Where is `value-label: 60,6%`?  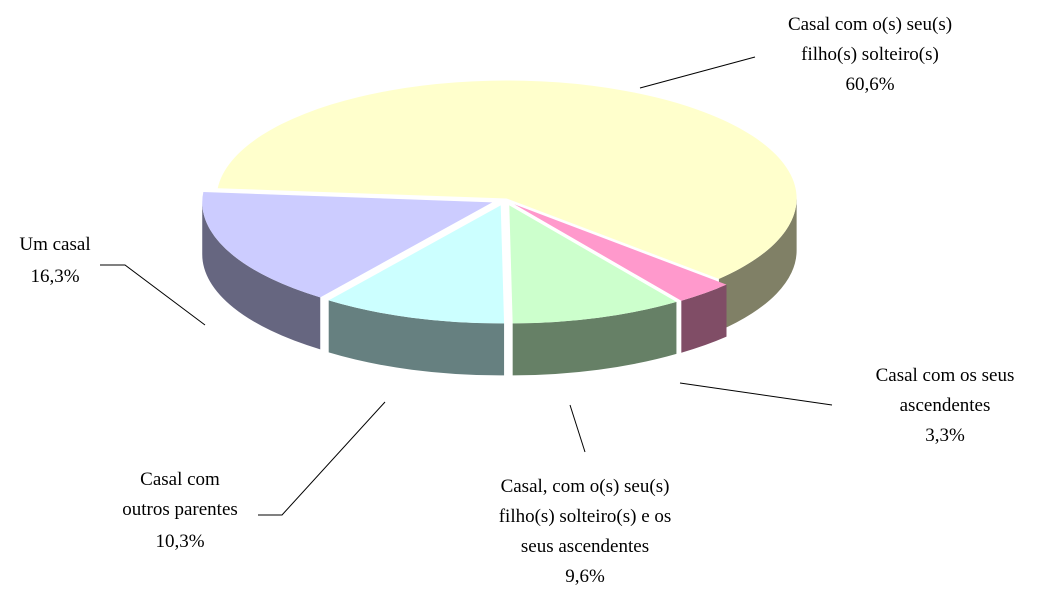 value-label: 60,6% is located at coordinates (869, 84).